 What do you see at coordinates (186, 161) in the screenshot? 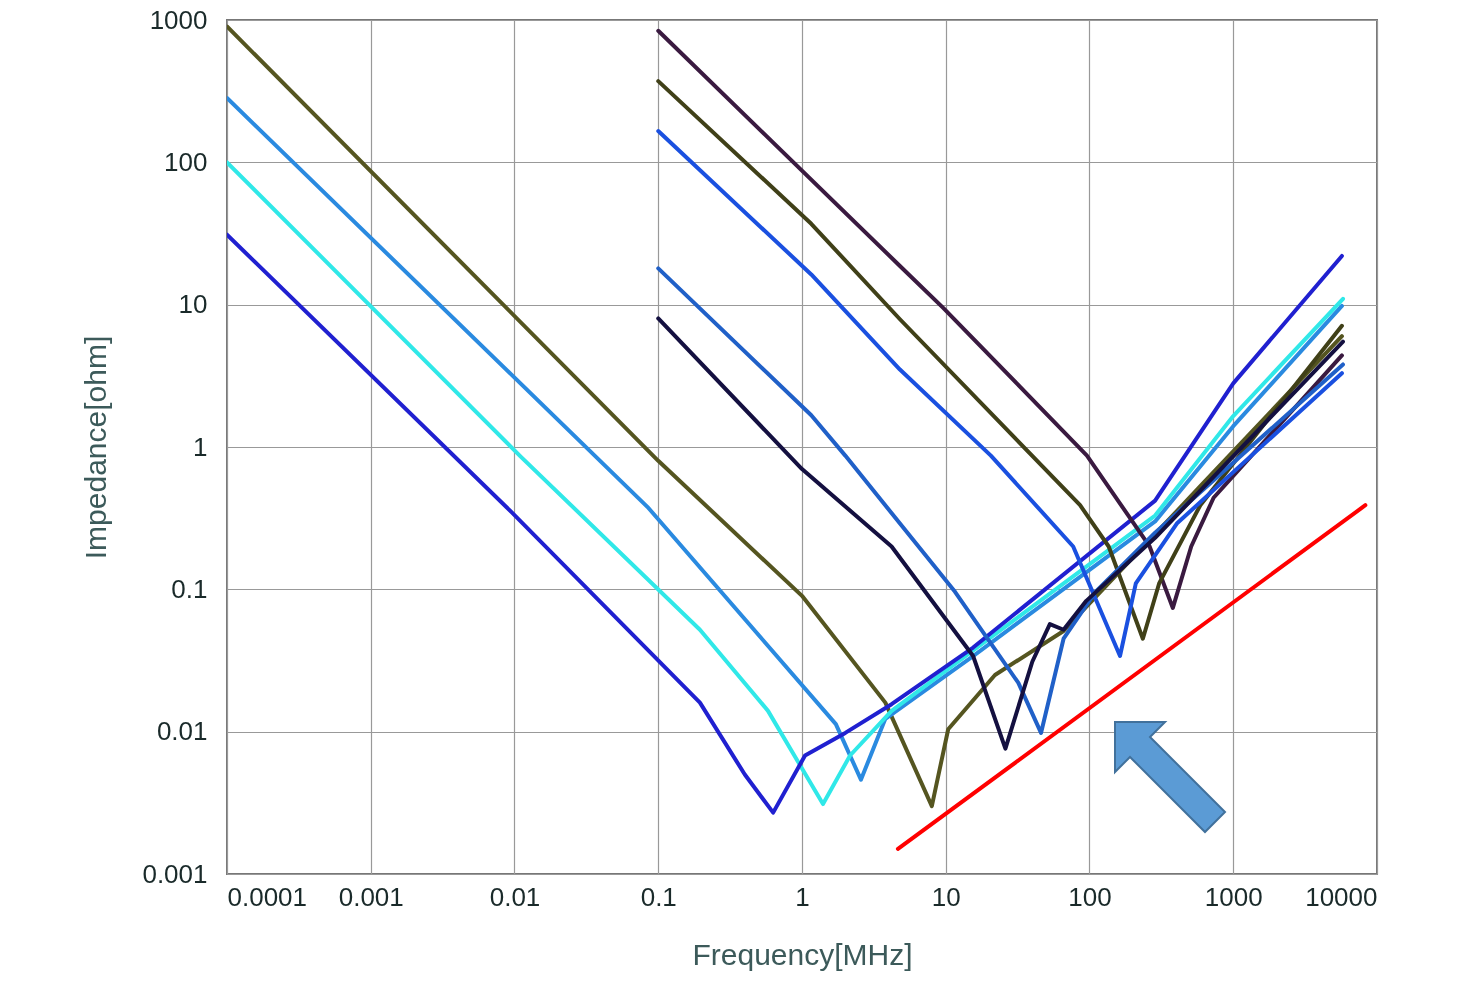
I see `y-tick-label: 100` at bounding box center [186, 161].